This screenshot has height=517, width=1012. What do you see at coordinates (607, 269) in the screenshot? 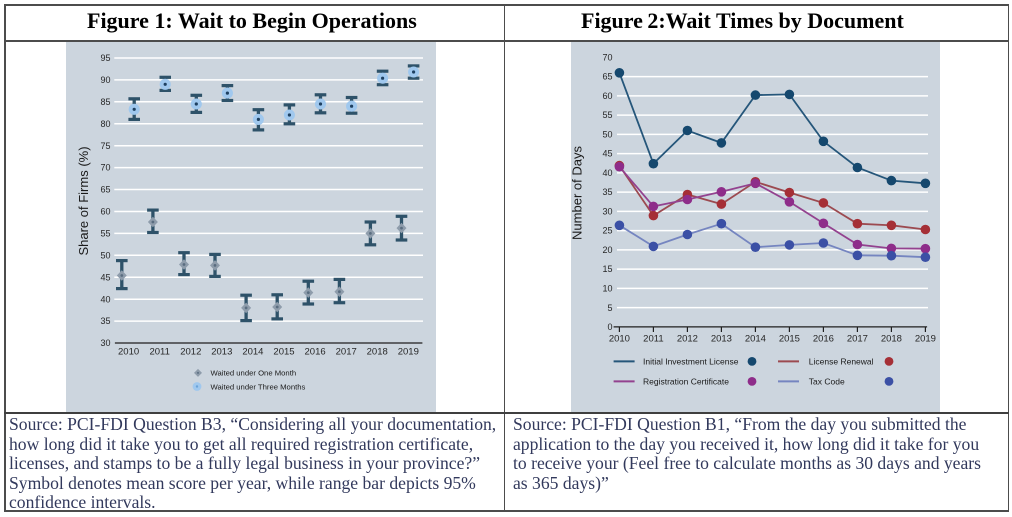
I see `svg-text: 15` at bounding box center [607, 269].